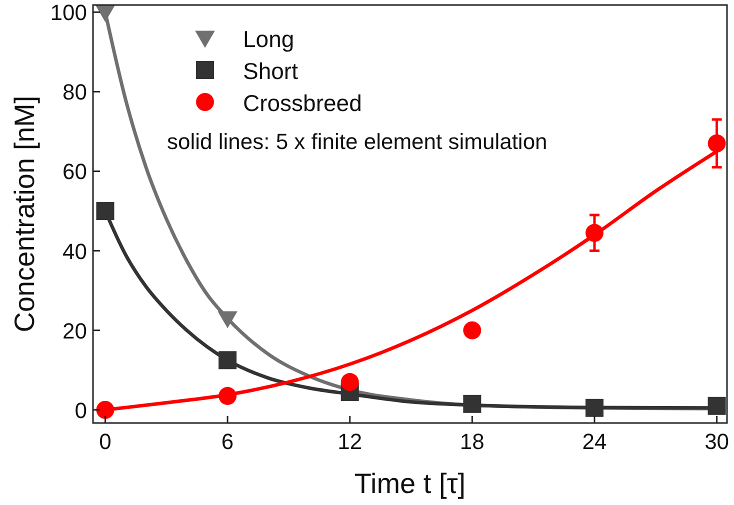  Describe the element at coordinates (357, 141) in the screenshot. I see `annotation: solid lines: 5 x finite element simulation` at that location.